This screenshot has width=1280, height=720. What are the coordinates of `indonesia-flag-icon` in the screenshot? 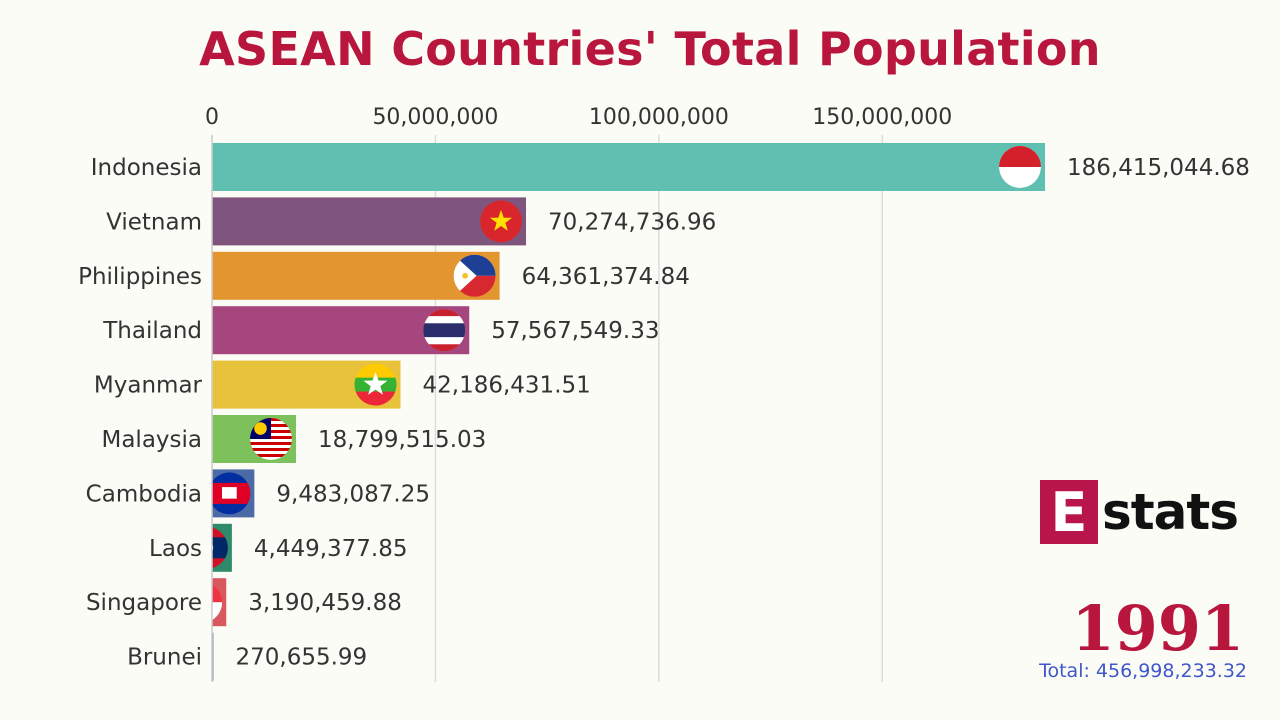 It's located at (1020, 167).